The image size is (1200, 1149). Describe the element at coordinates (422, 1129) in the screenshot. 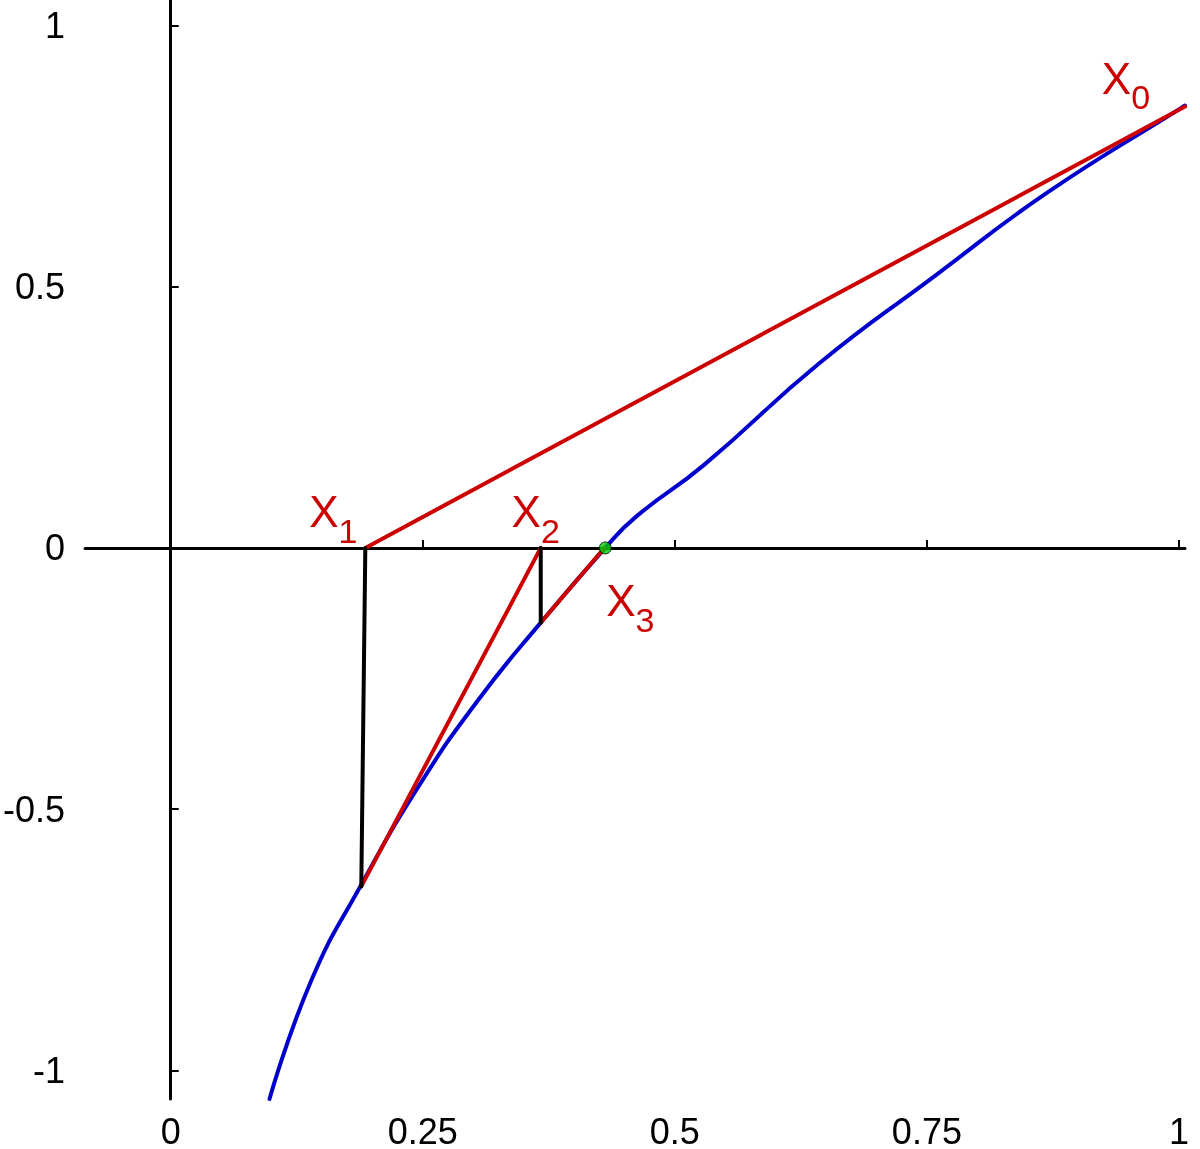

I see `x-tick-label: 0.25` at that location.